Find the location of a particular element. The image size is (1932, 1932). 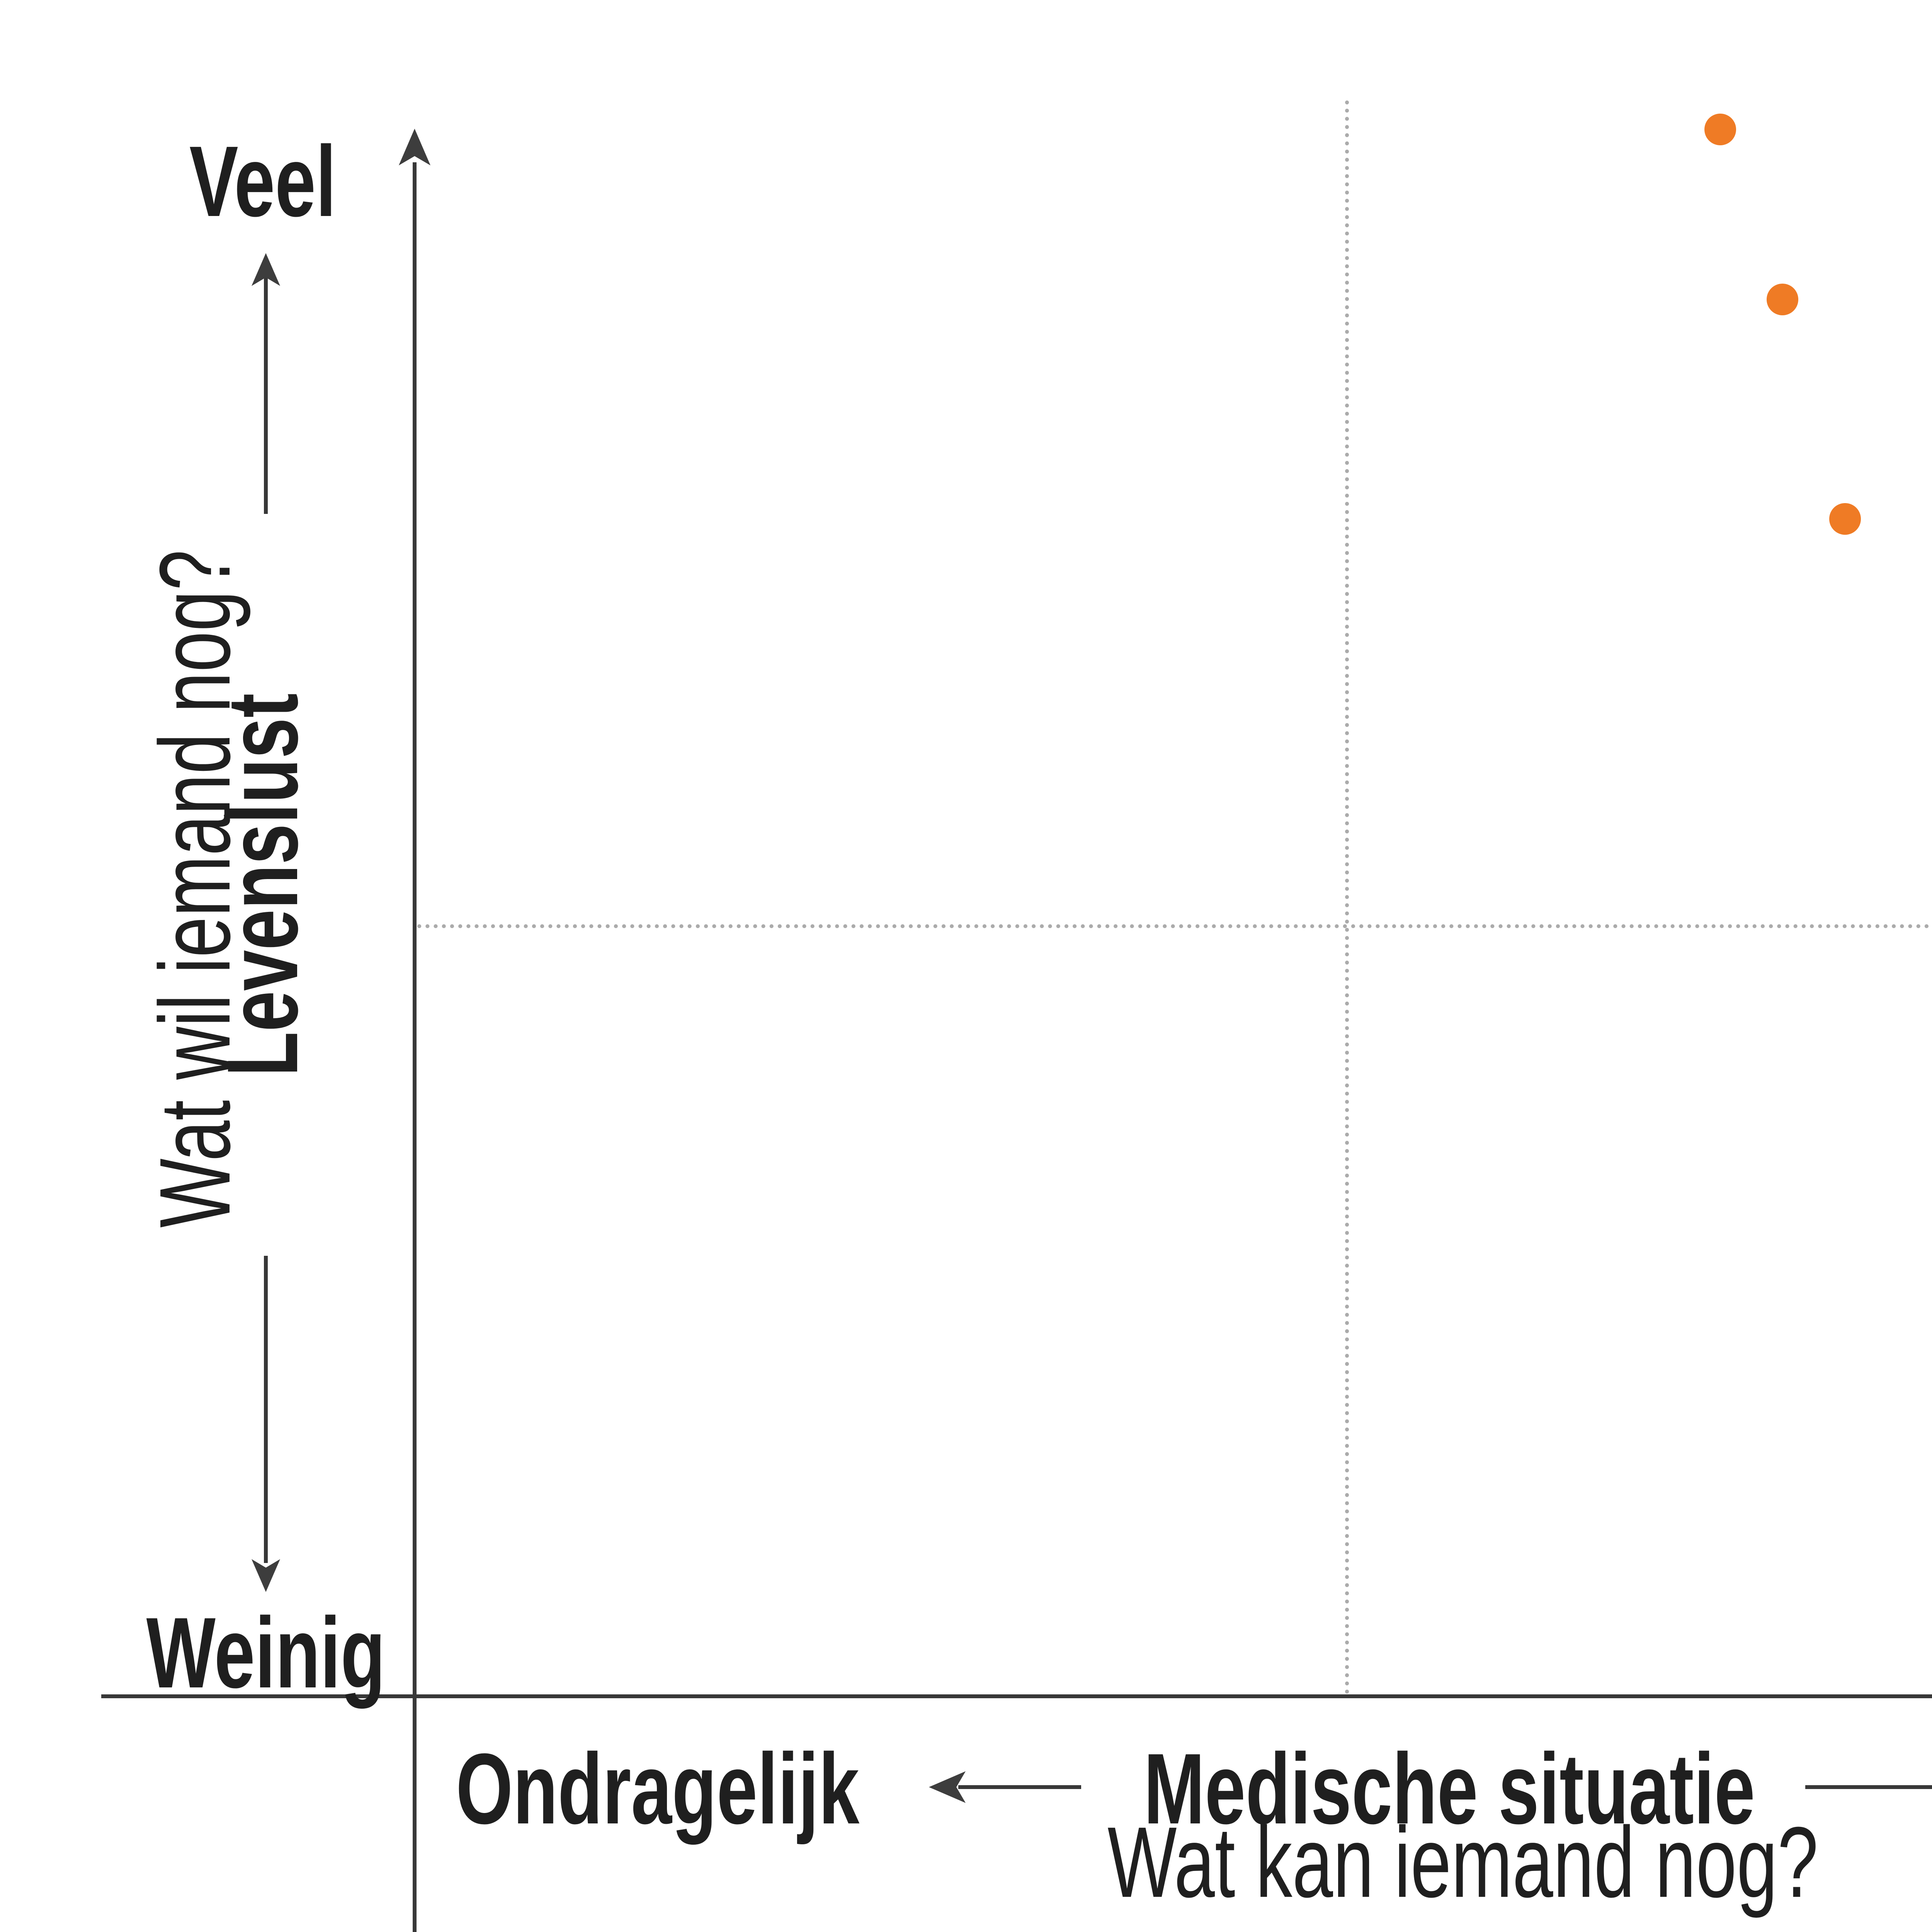

y-axis-arrowhead-icon is located at coordinates (414, 147).